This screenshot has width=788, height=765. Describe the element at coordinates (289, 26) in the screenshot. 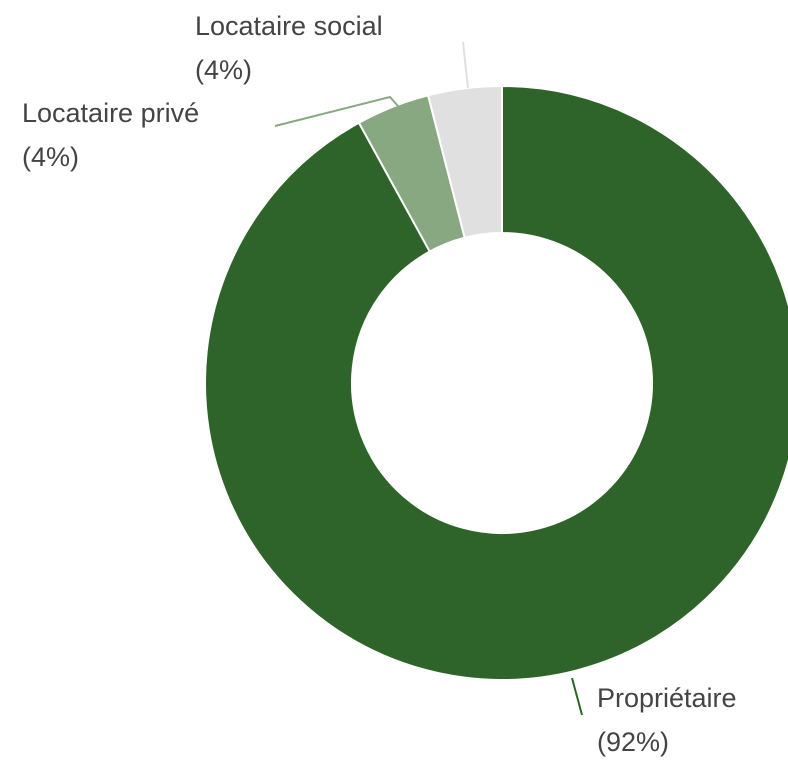

I see `slice-label: Locataire social` at that location.